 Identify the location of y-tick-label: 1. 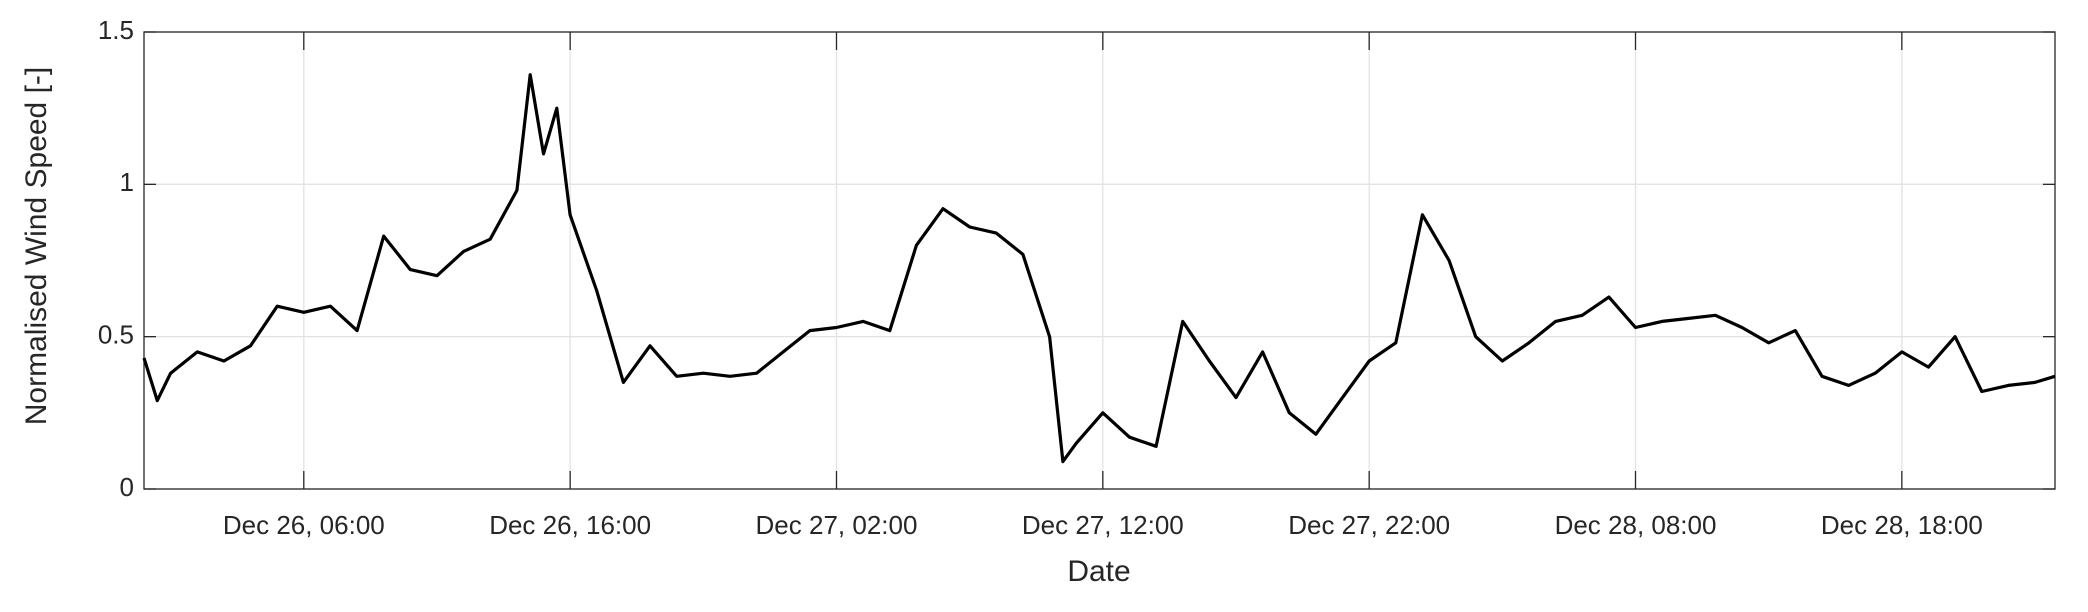
(127, 182).